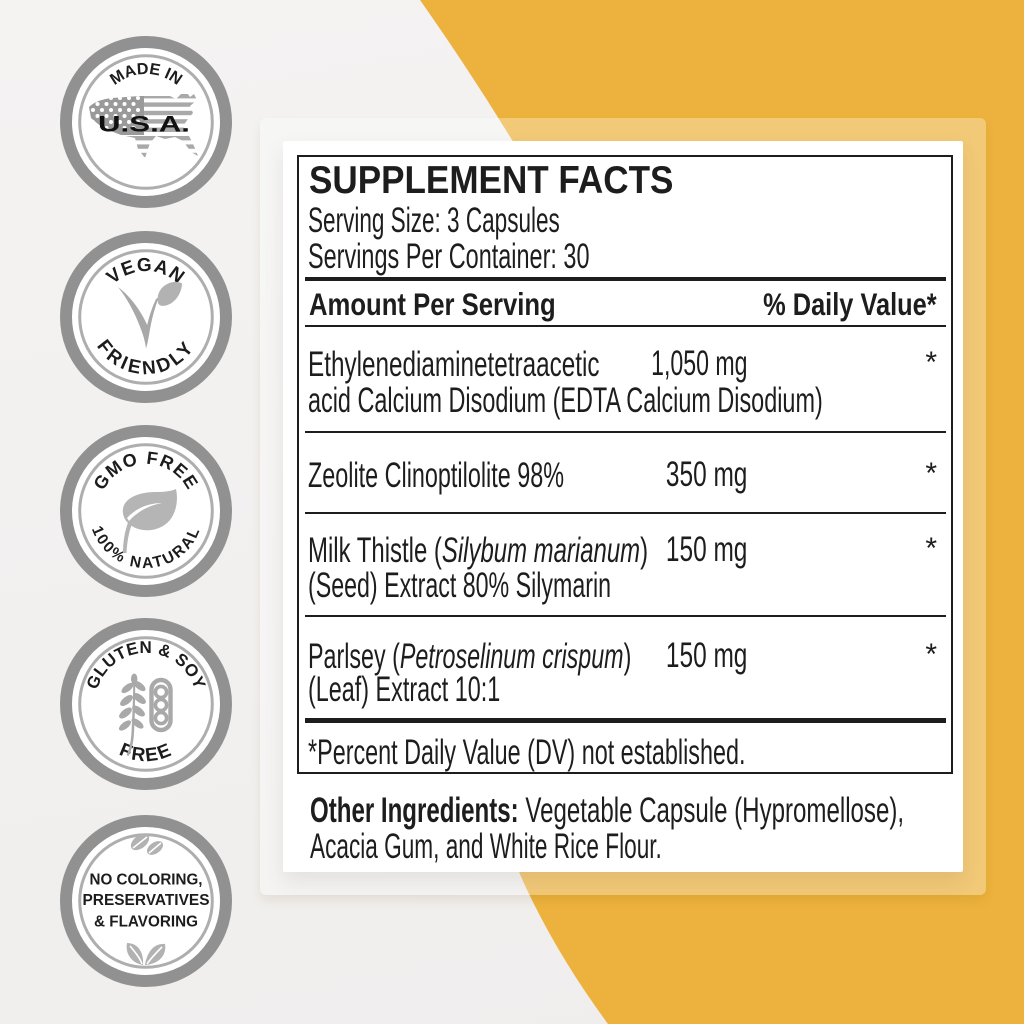  What do you see at coordinates (146, 921) in the screenshot?
I see `svg-text: & FLAVORING` at bounding box center [146, 921].